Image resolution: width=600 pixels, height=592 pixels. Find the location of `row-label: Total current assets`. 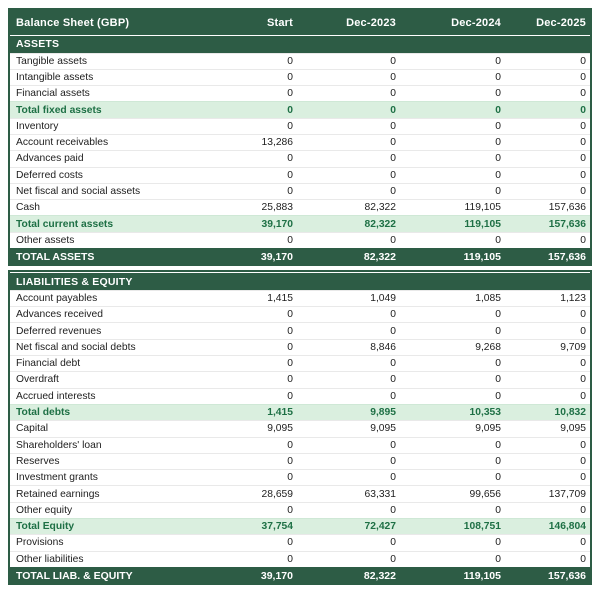

row-label: Total current assets is located at coordinates (65, 224).